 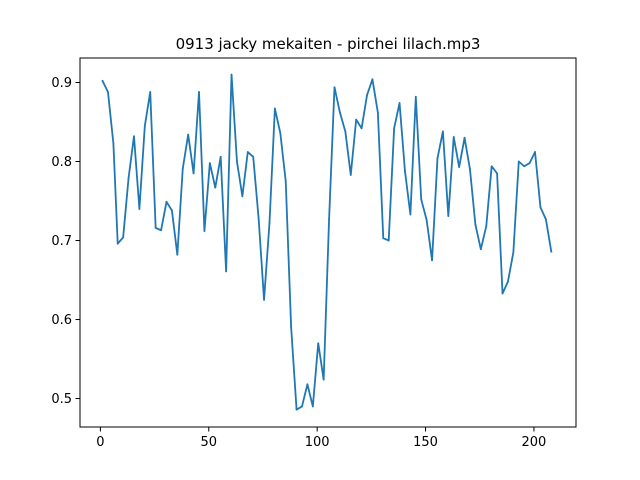 I want to click on y-tick-label: 0.8, so click(x=61, y=162).